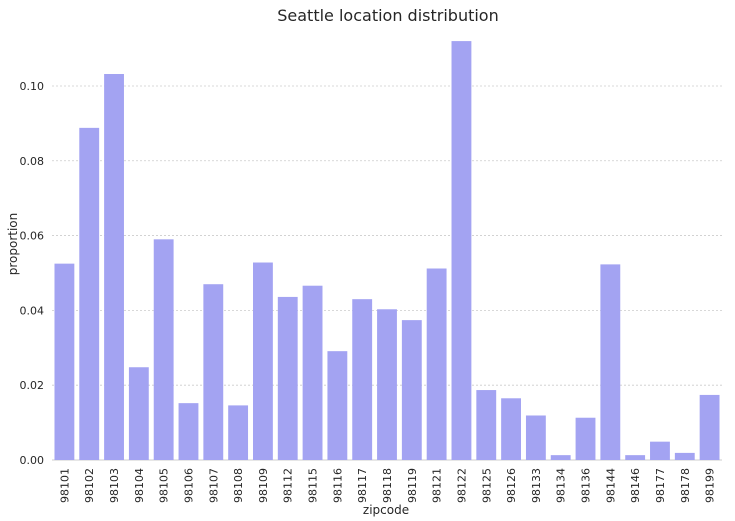  Describe the element at coordinates (32, 86) in the screenshot. I see `y-tick-label: 0.10` at that location.